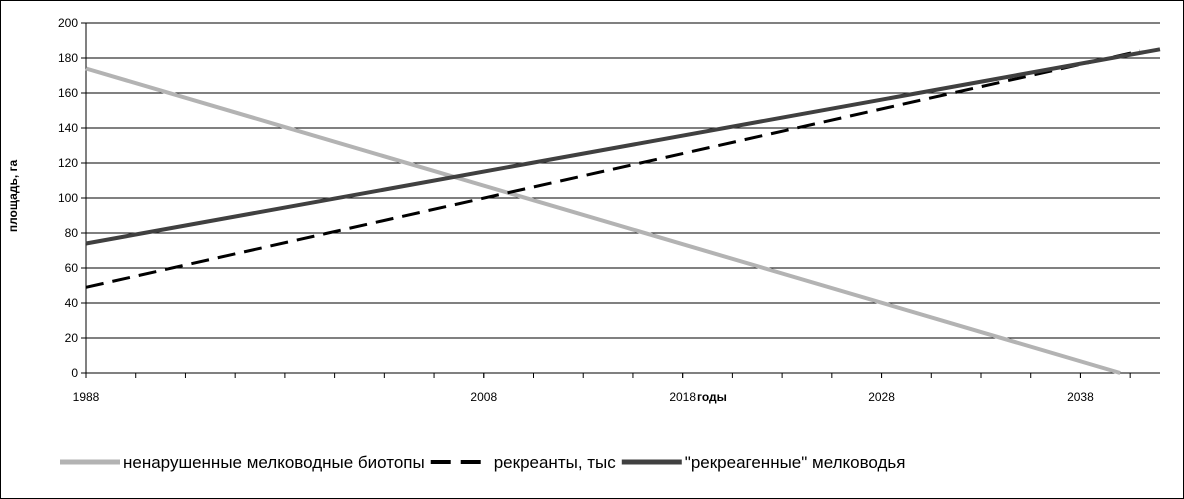  I want to click on y-axis-title: площадь, га, so click(13, 196).